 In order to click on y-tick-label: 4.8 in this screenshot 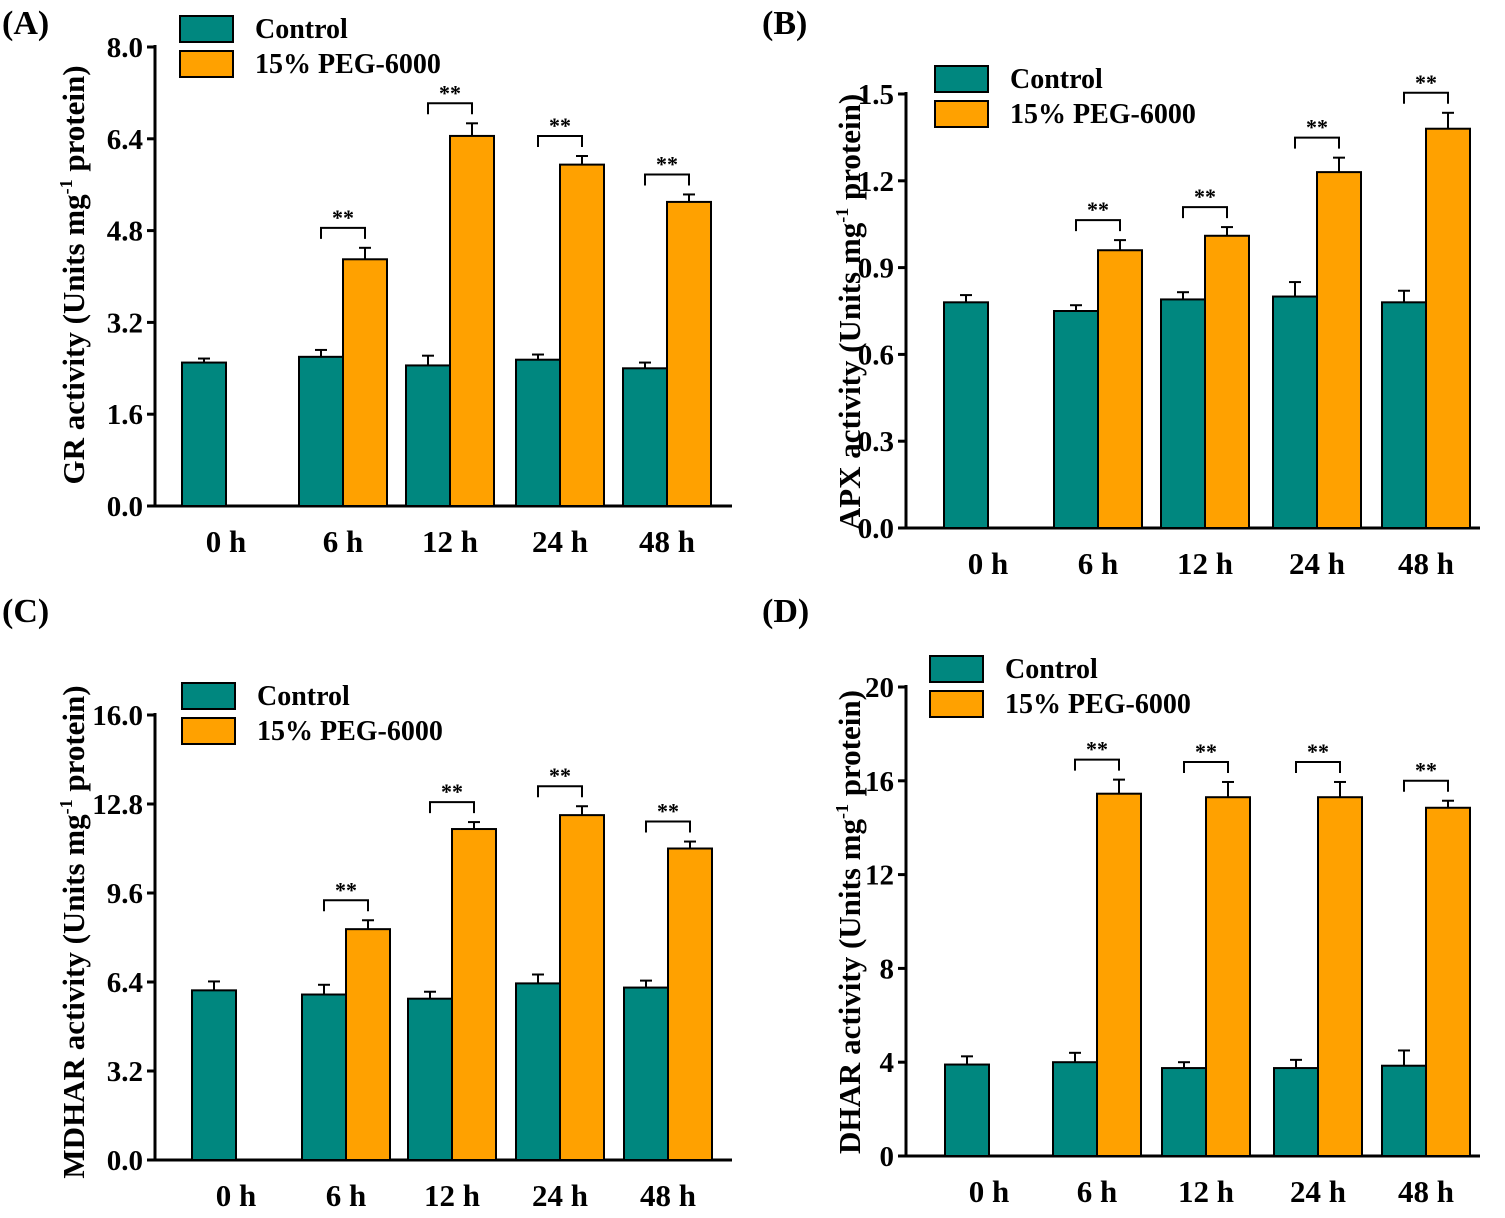, I will do `click(125, 232)`.